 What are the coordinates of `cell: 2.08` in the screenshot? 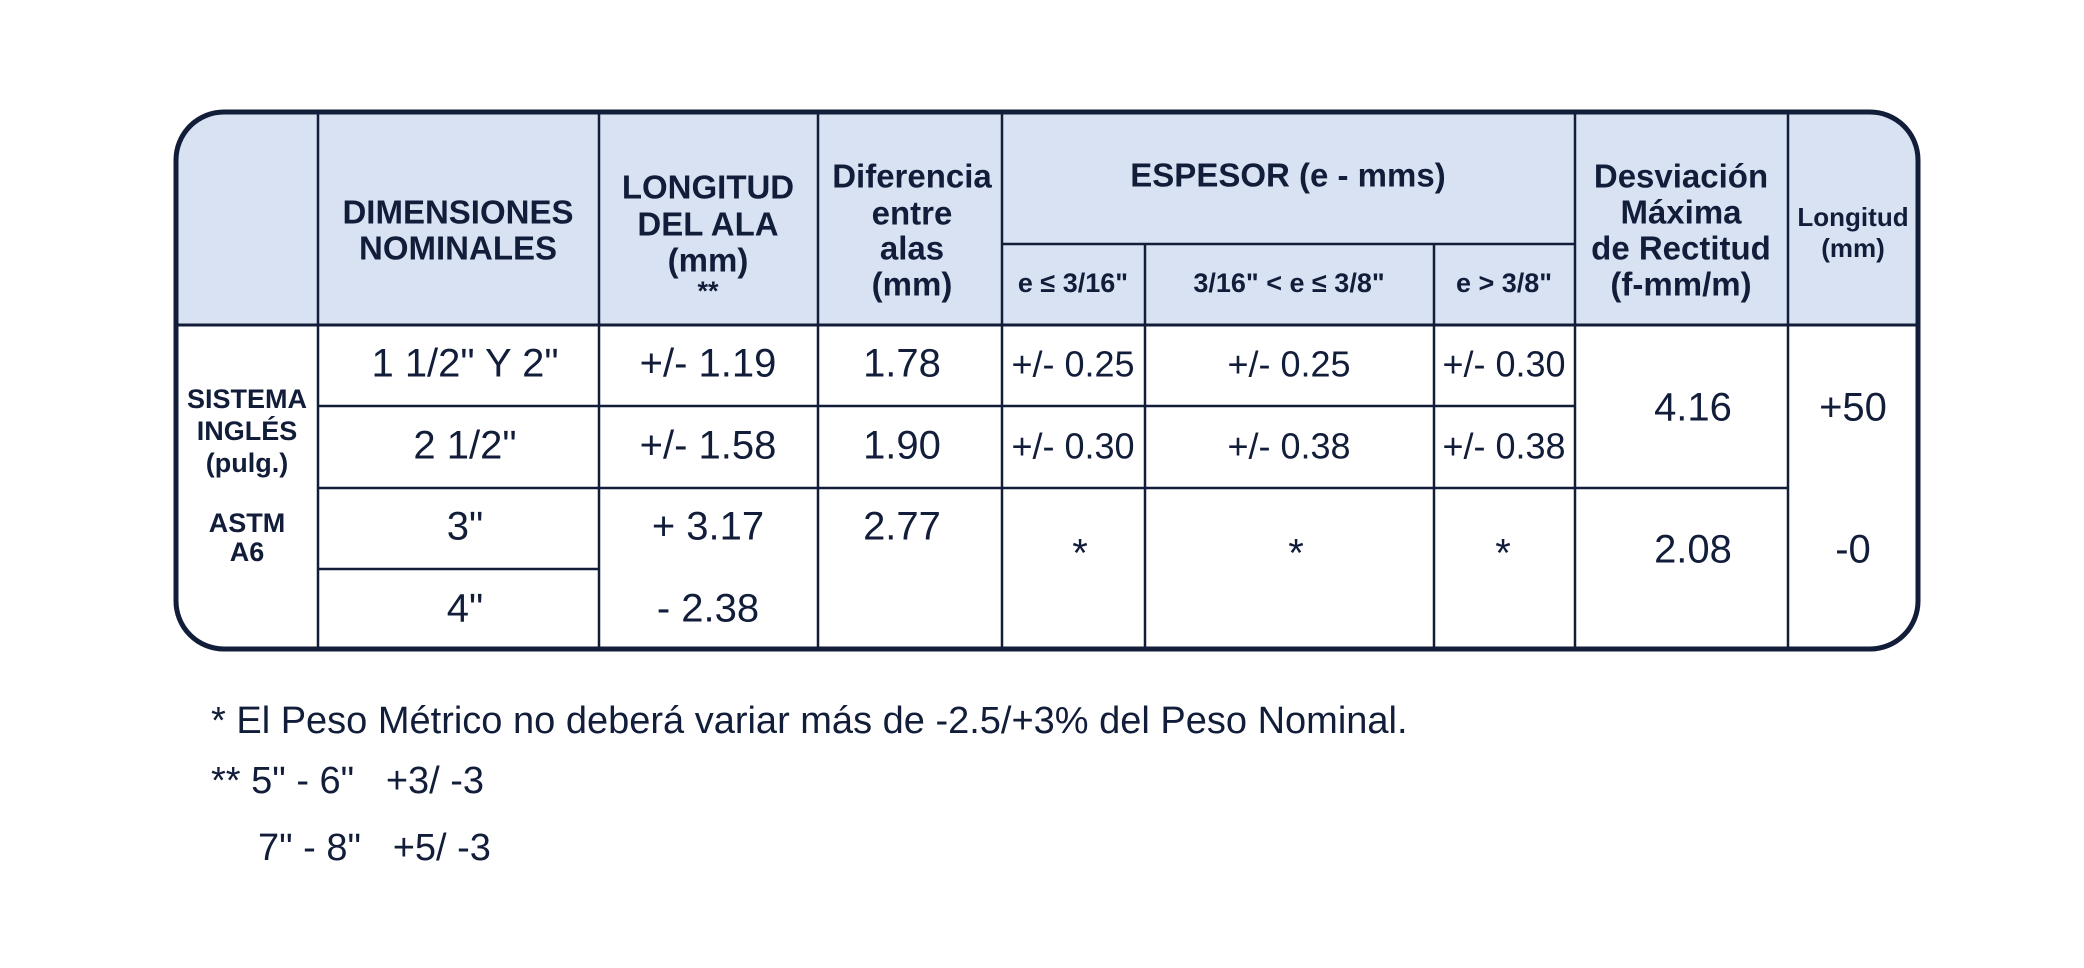 It's located at (1693, 550).